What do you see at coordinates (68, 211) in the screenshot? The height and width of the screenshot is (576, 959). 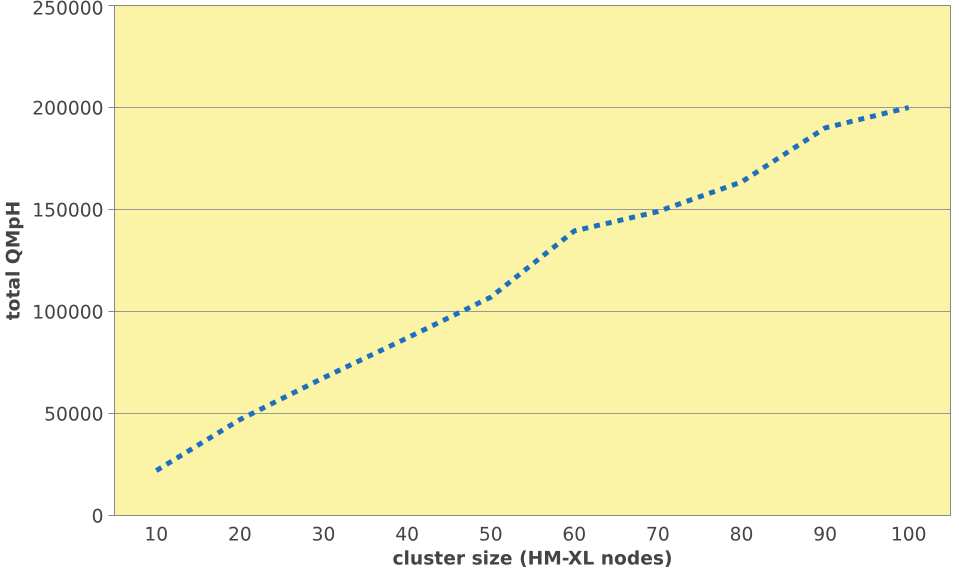 I see `y-tick-label: 150000` at bounding box center [68, 211].